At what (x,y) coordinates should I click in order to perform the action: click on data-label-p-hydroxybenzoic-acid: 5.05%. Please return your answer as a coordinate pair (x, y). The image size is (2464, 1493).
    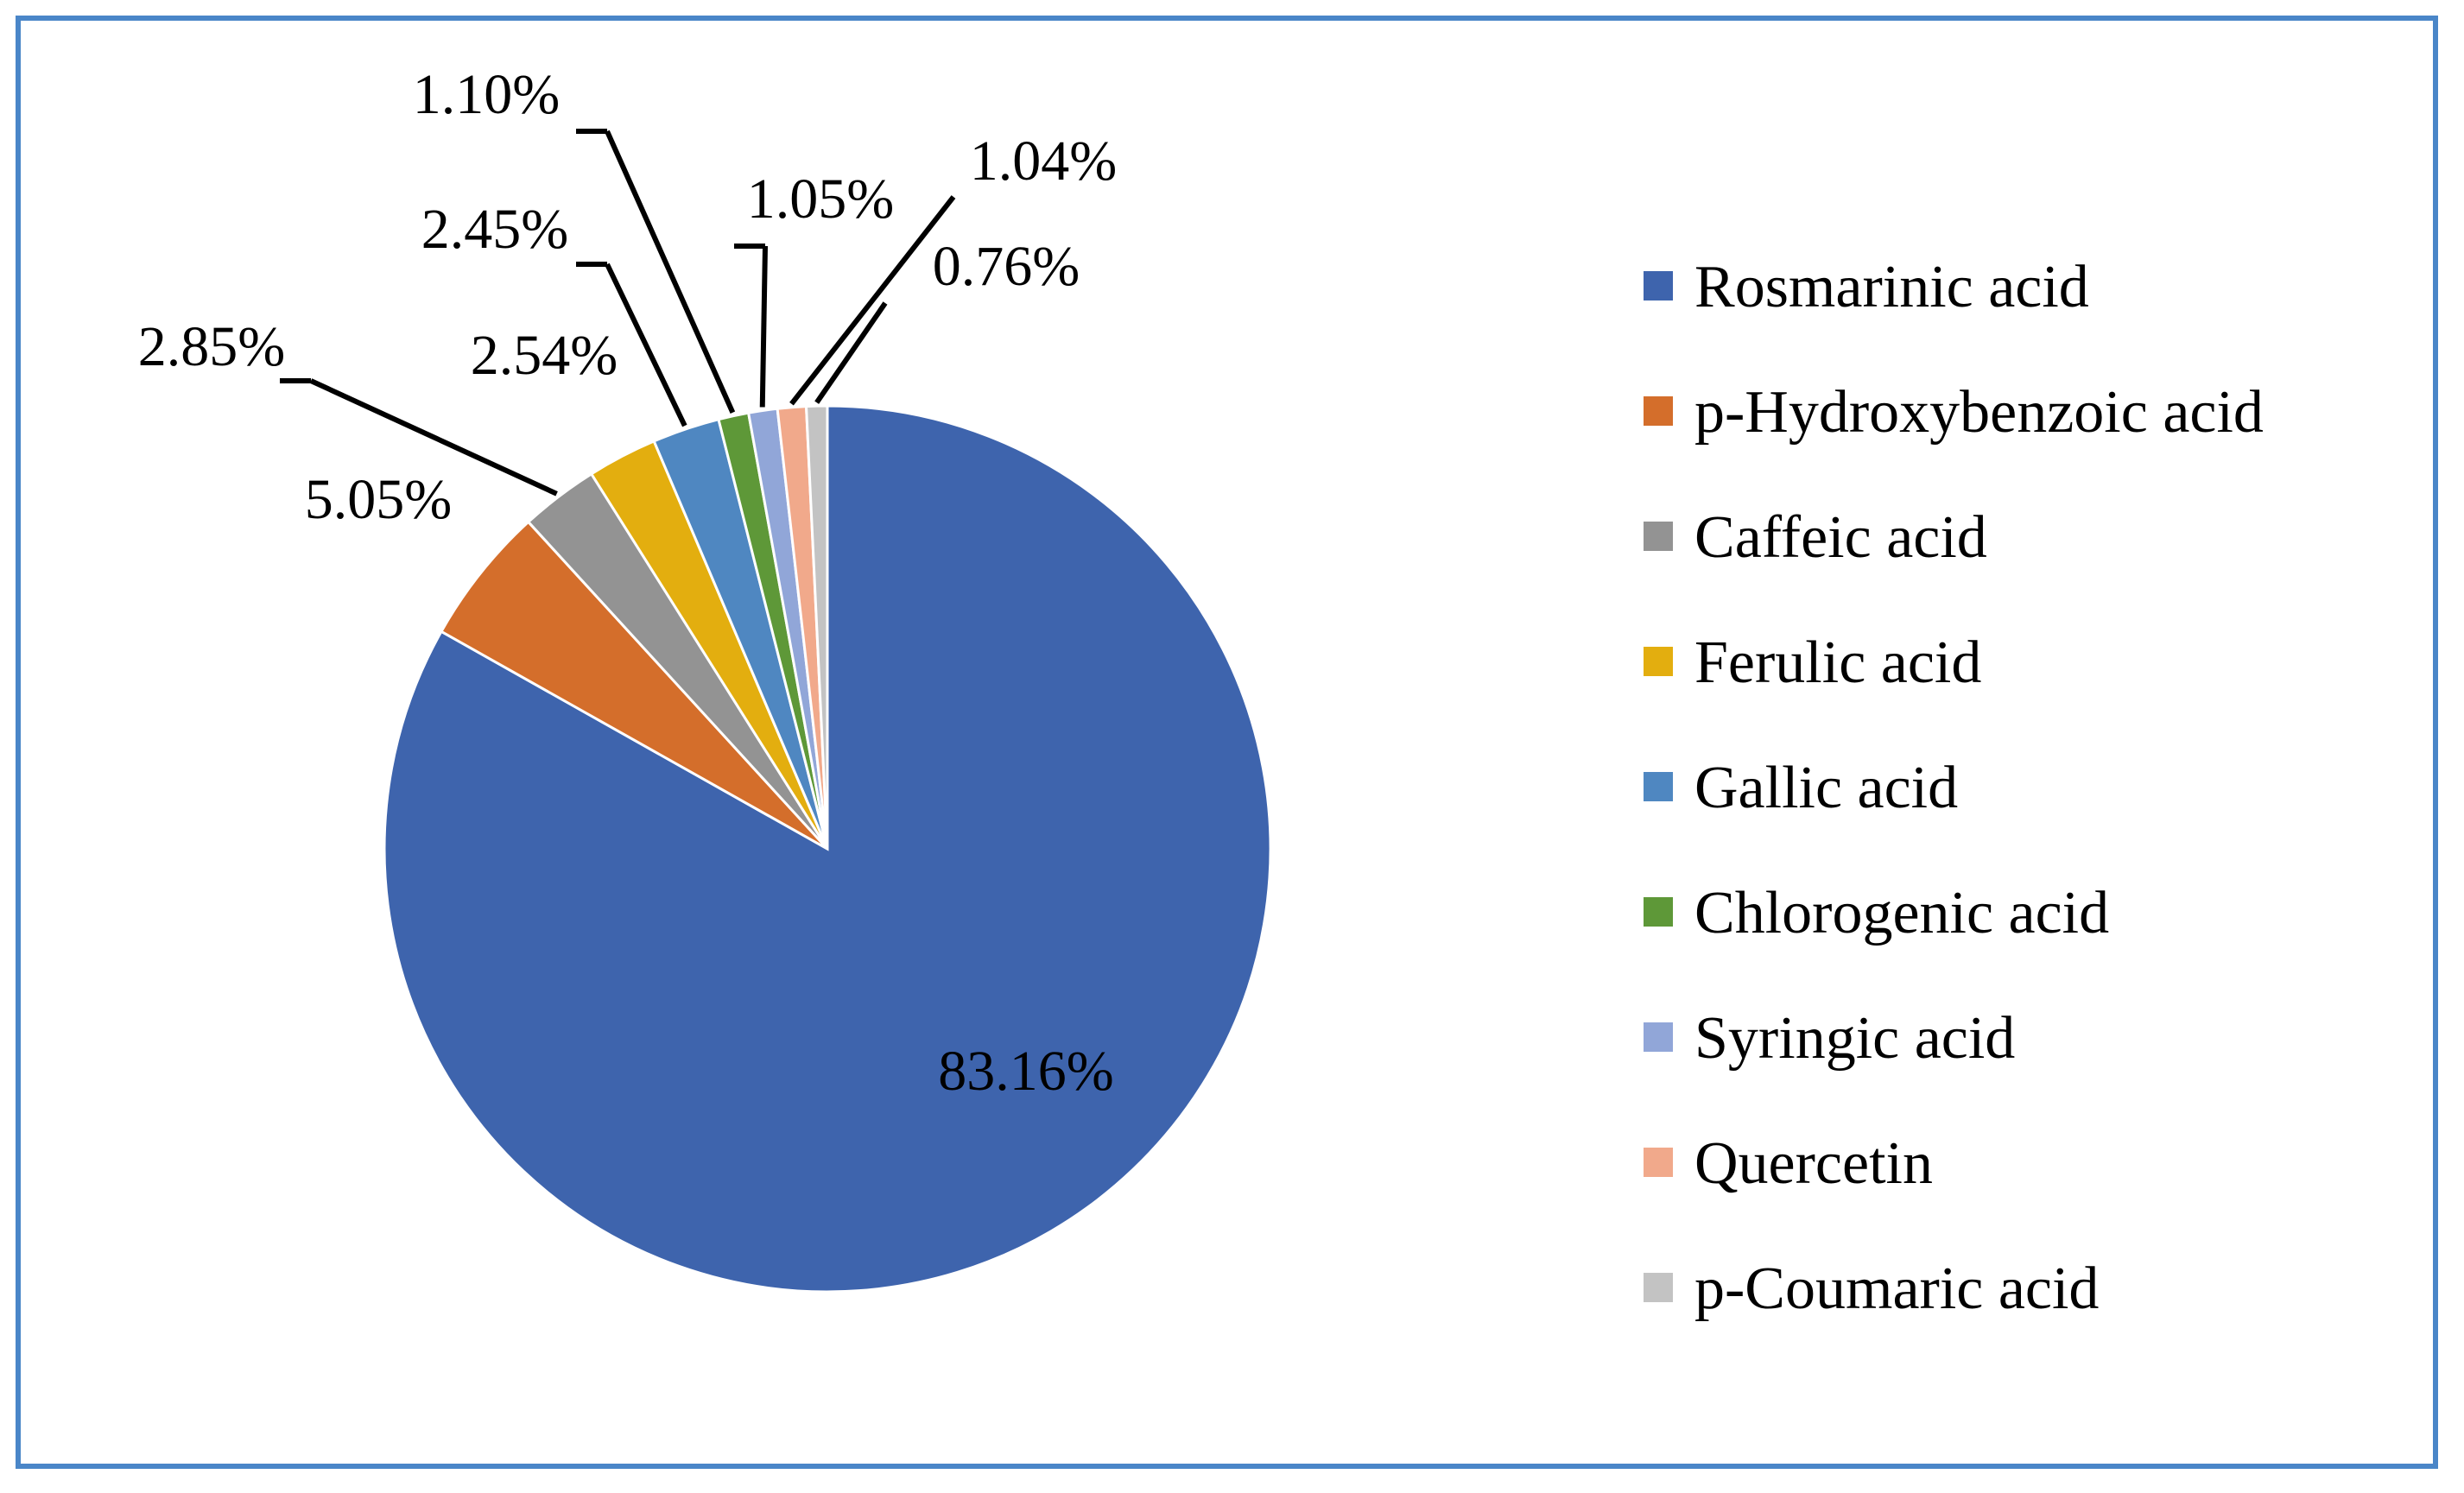
    Looking at the image, I should click on (378, 499).